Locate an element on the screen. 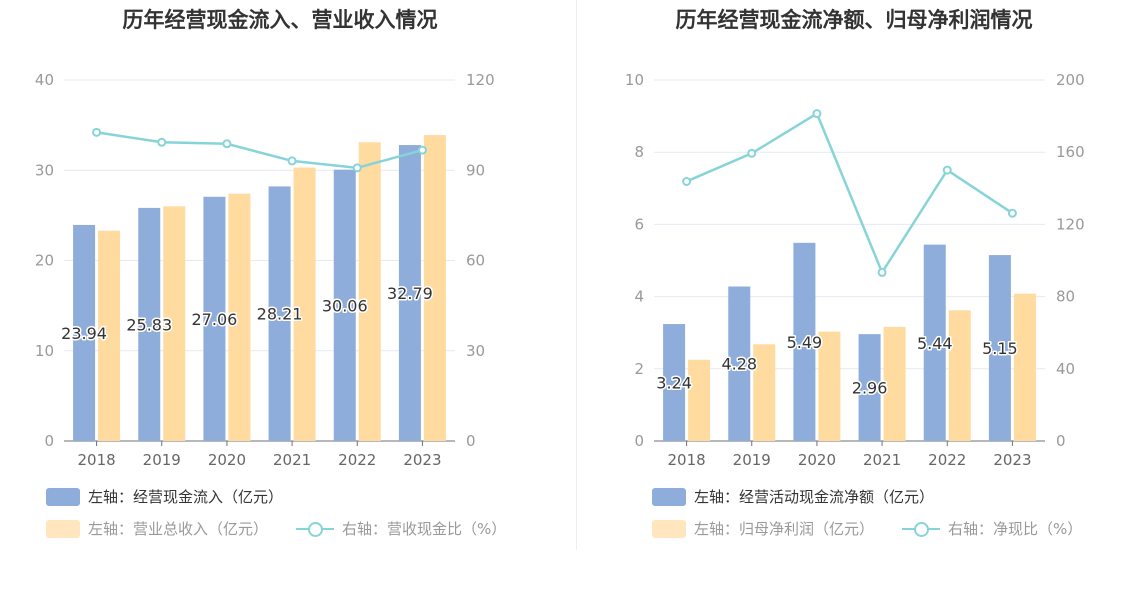  y-right-tick-label: 30 is located at coordinates (475, 351).